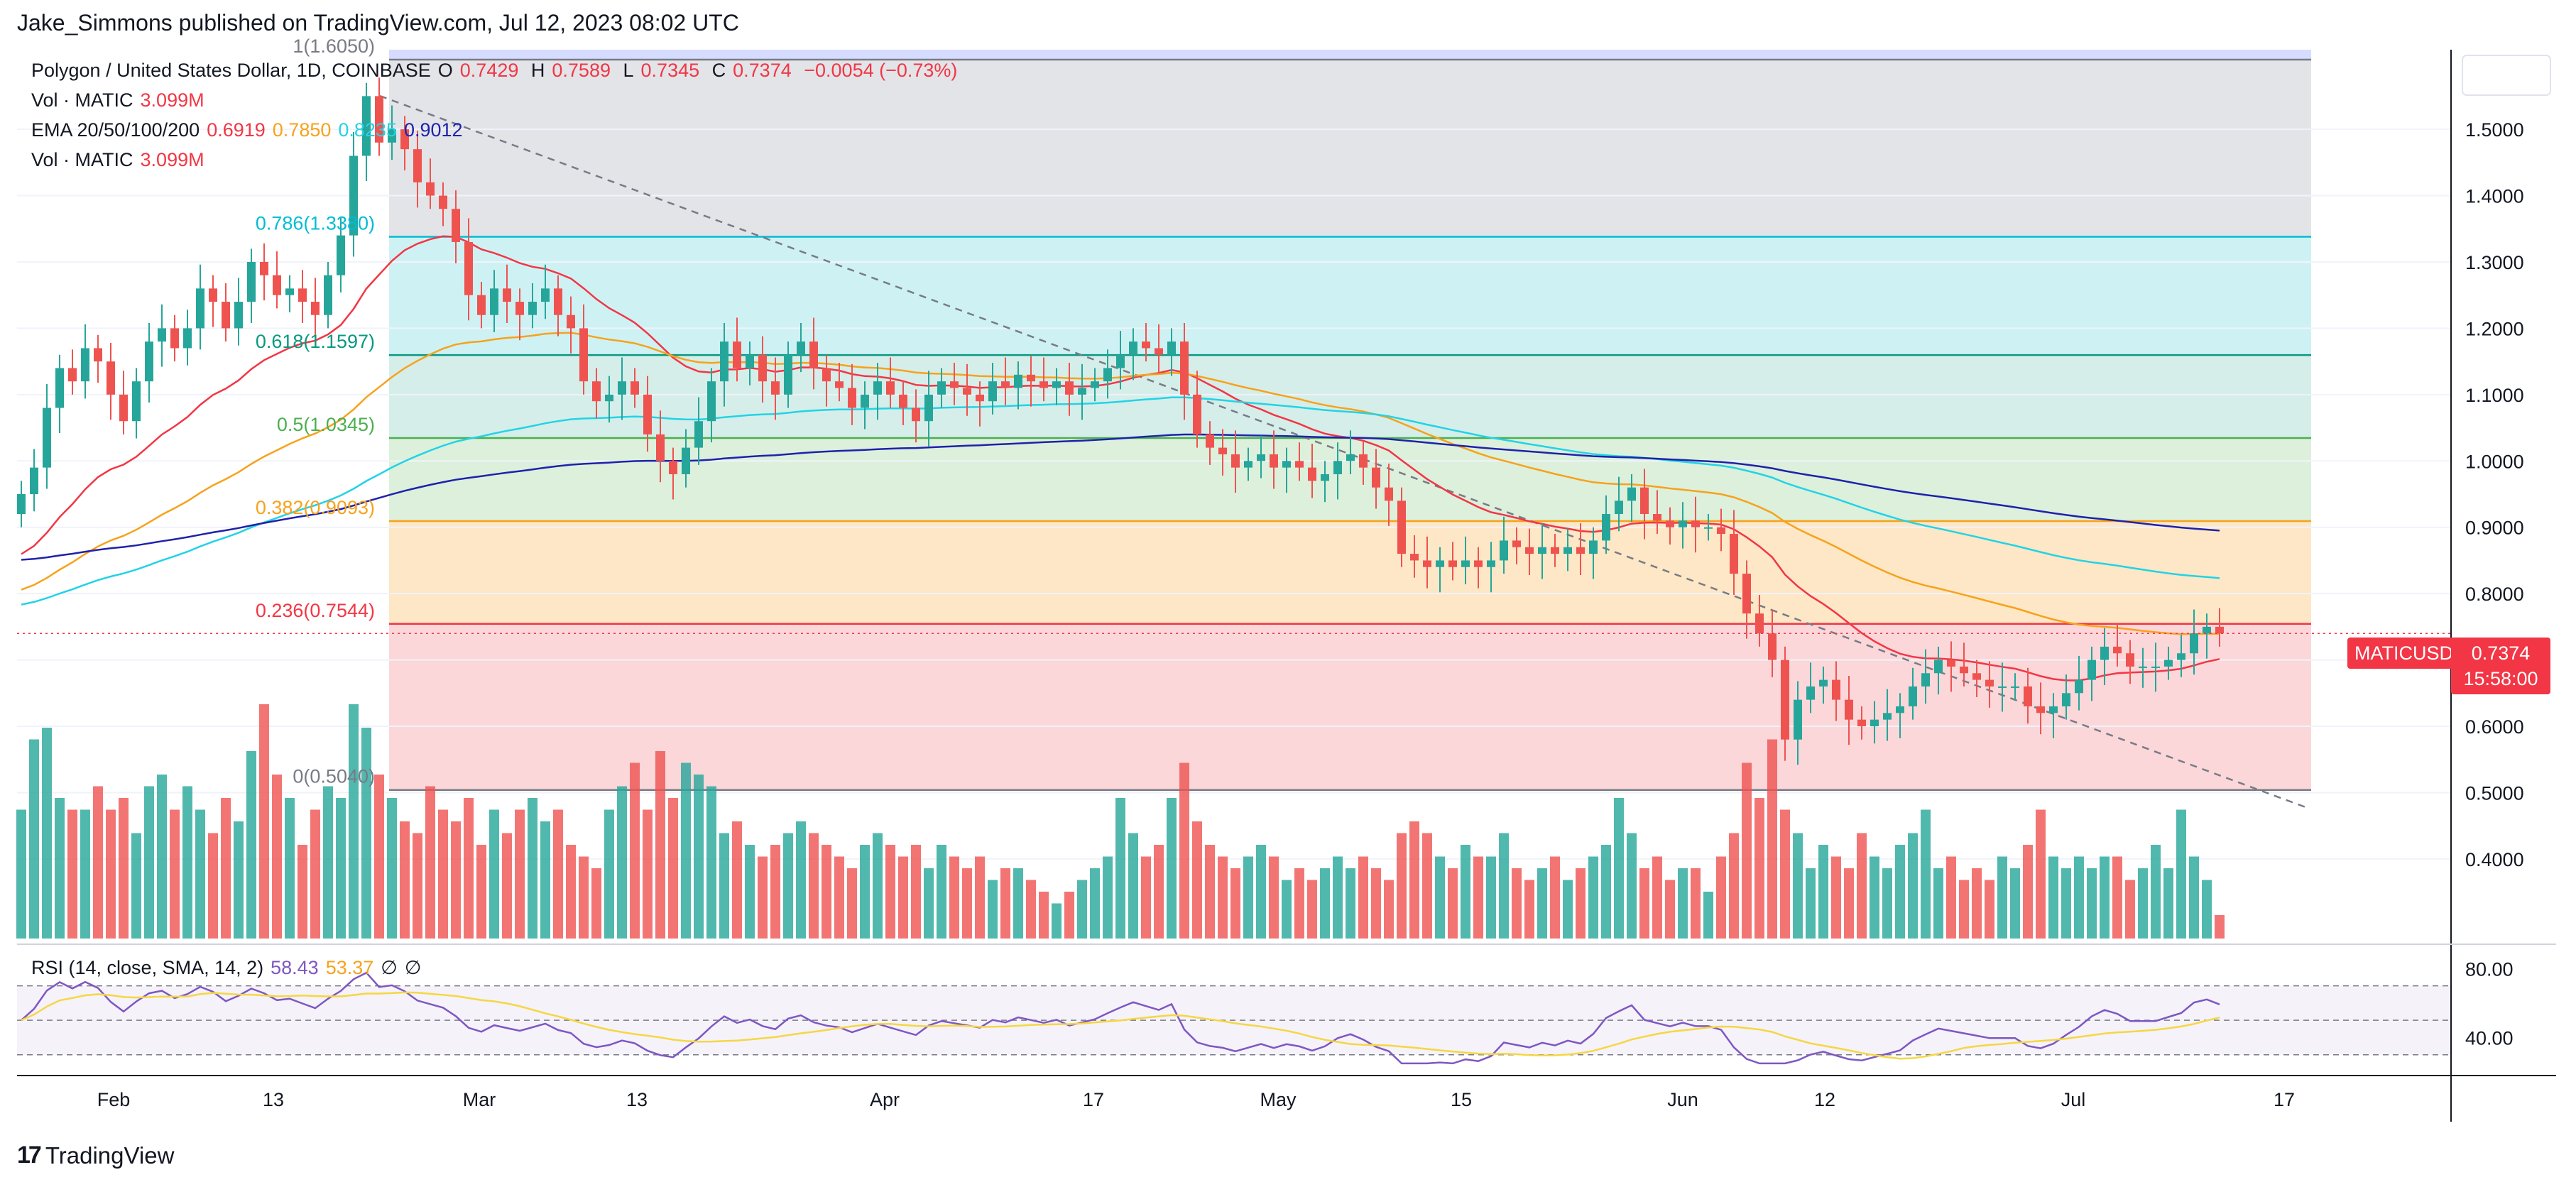 This screenshot has width=2576, height=1187. What do you see at coordinates (1120, 1018) in the screenshot?
I see `rsi-line` at bounding box center [1120, 1018].